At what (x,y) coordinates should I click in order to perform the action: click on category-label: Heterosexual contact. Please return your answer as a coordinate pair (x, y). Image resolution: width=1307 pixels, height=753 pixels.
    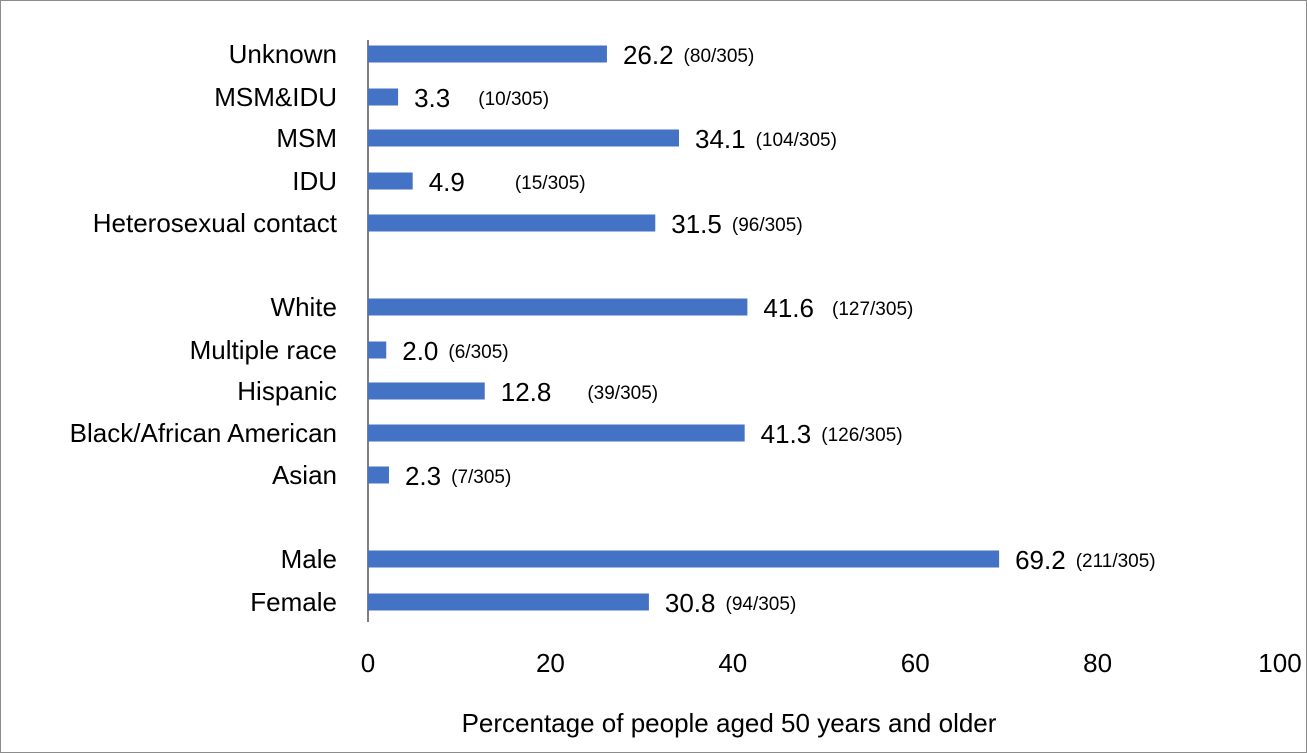
    Looking at the image, I should click on (215, 223).